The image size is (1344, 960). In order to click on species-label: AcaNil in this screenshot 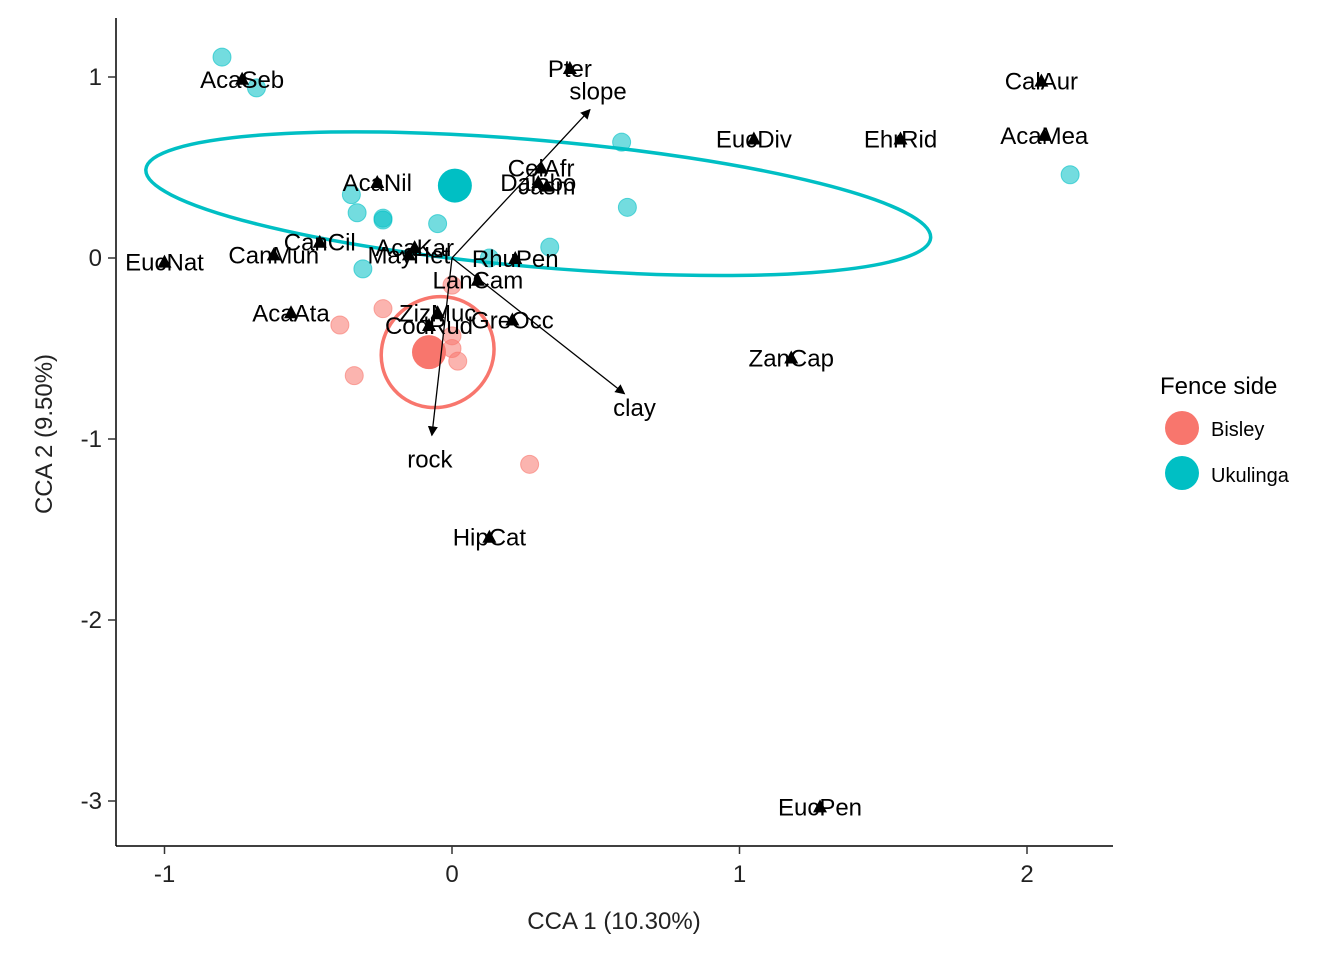, I will do `click(377, 183)`.